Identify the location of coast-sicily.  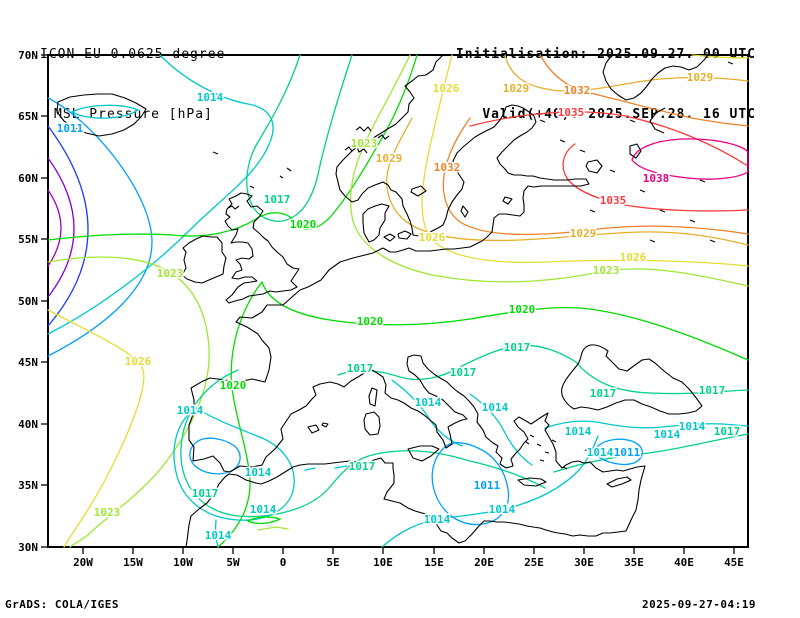
(423, 453).